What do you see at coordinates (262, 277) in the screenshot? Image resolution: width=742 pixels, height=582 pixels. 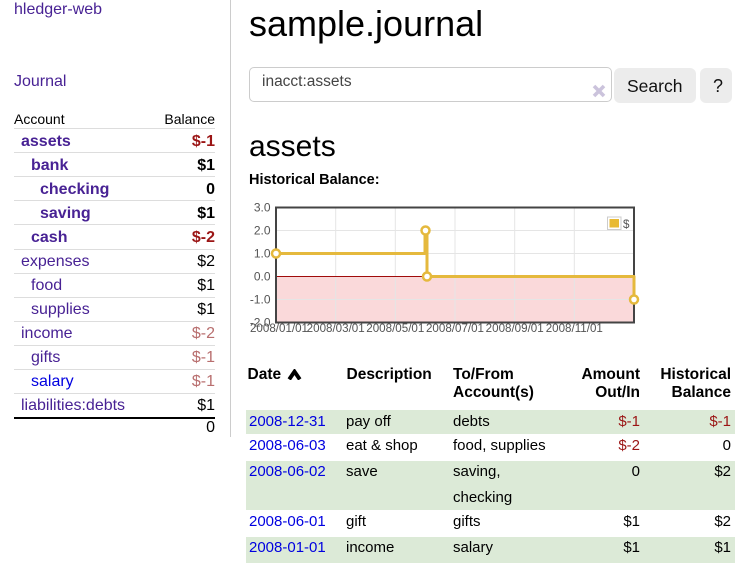 I see `svg-text: 0.0` at bounding box center [262, 277].